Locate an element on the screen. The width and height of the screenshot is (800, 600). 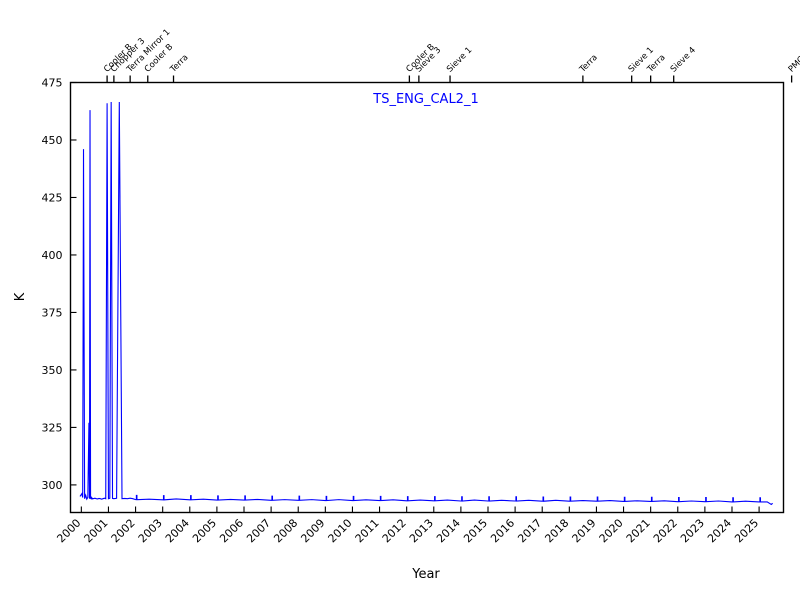
x-tick-label: 2006 is located at coordinates (231, 530).